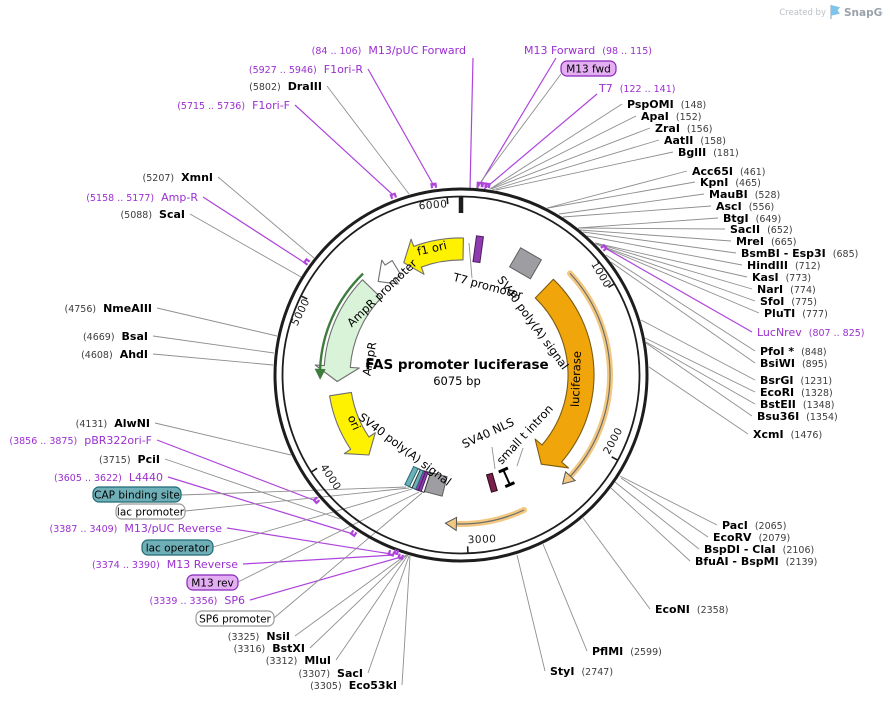 The height and width of the screenshot is (701, 883). Describe the element at coordinates (700, 365) in the screenshot. I see `leader-EcoRI` at that location.